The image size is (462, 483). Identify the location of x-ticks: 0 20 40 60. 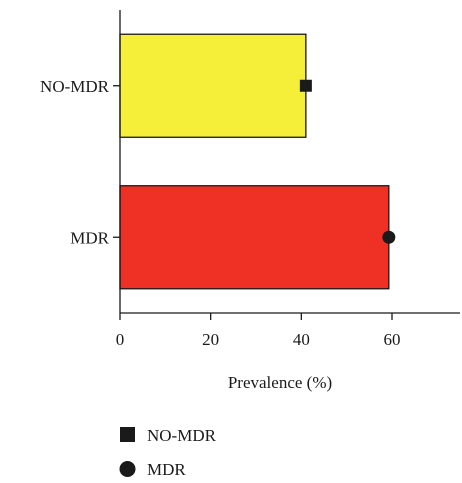
(258, 331).